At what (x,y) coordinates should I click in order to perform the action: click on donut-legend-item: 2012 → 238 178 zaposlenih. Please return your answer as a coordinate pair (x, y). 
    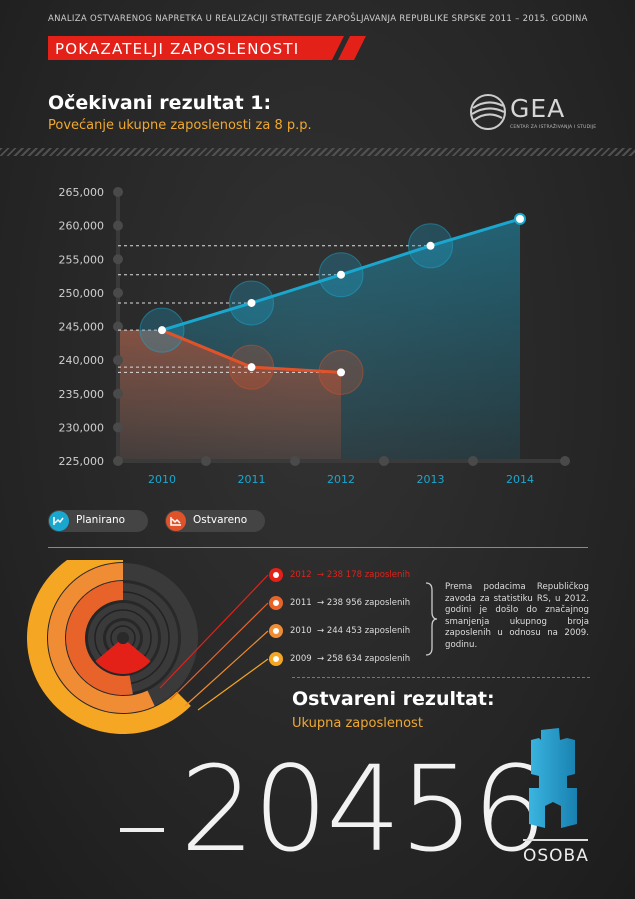
    Looking at the image, I should click on (350, 575).